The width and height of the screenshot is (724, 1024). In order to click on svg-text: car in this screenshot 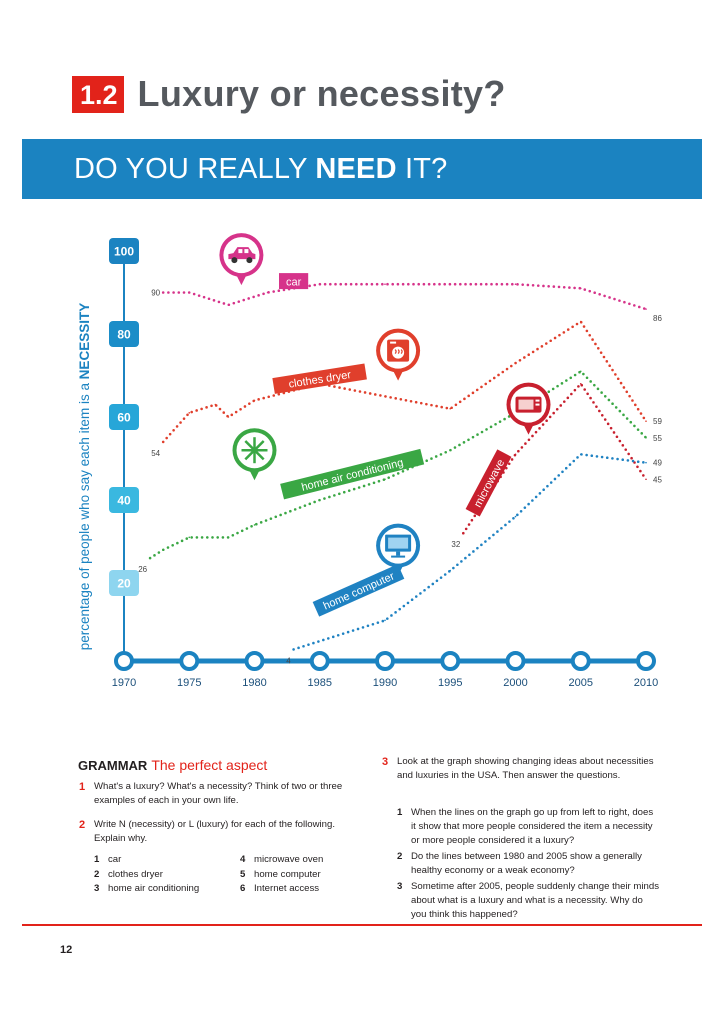, I will do `click(294, 282)`.